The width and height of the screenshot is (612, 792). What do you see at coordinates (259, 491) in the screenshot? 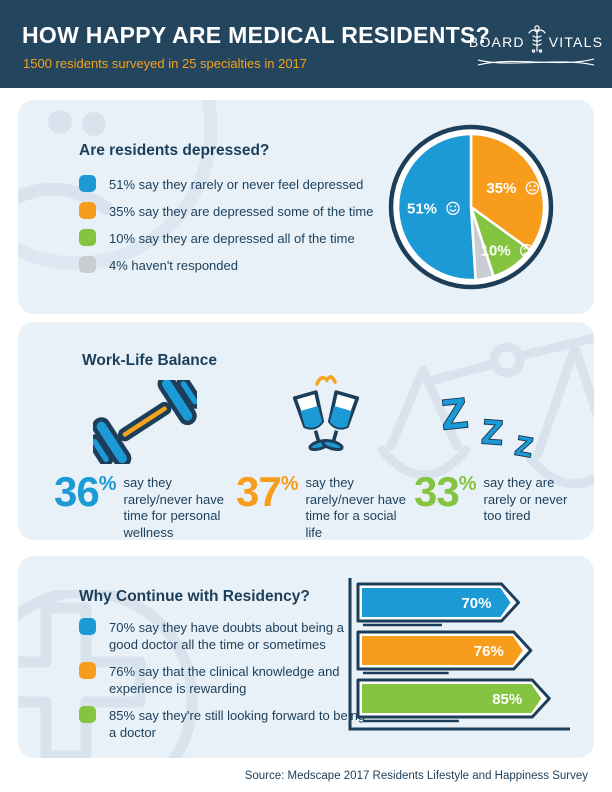
I see `stat-value: 37` at bounding box center [259, 491].